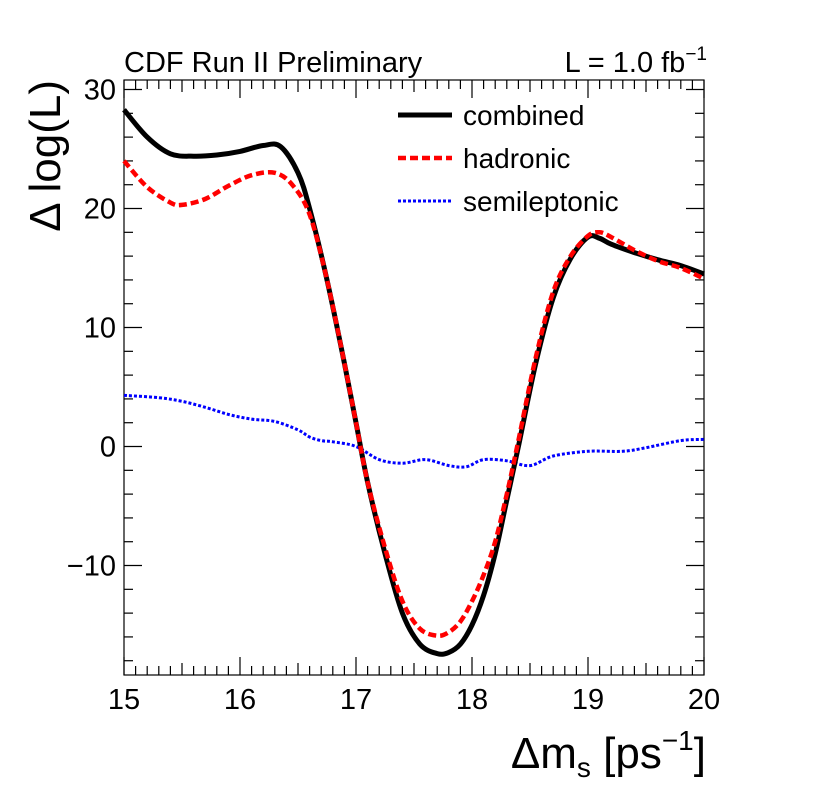 The image size is (830, 797). Describe the element at coordinates (523, 115) in the screenshot. I see `legend-label-combined: combined` at that location.